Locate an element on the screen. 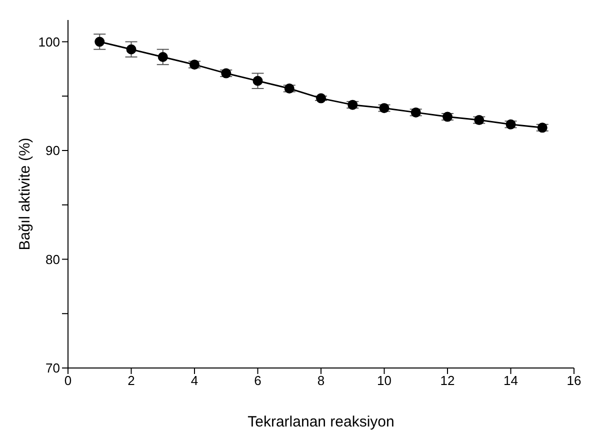  y-tick-label: 100 is located at coordinates (49, 42).